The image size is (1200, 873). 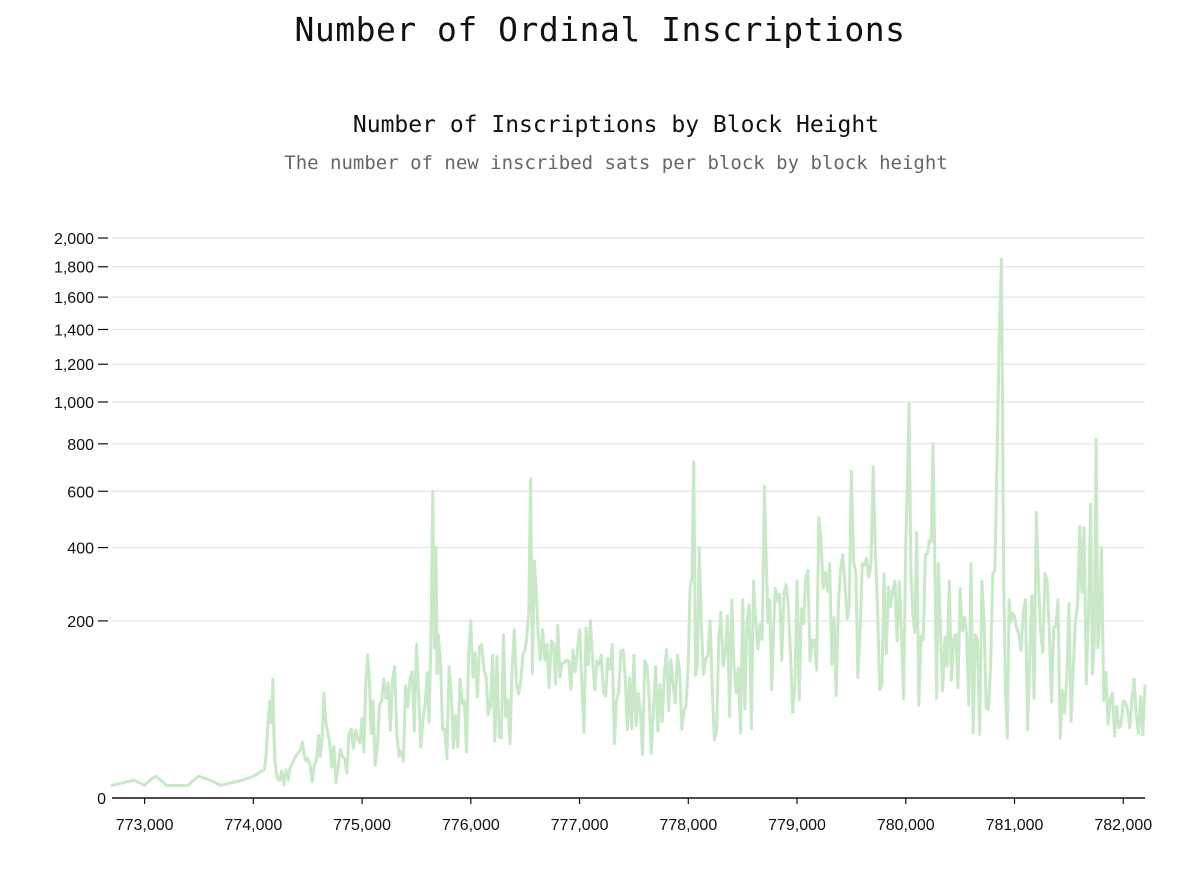 I want to click on x-tick-label: 776,000, so click(x=471, y=825).